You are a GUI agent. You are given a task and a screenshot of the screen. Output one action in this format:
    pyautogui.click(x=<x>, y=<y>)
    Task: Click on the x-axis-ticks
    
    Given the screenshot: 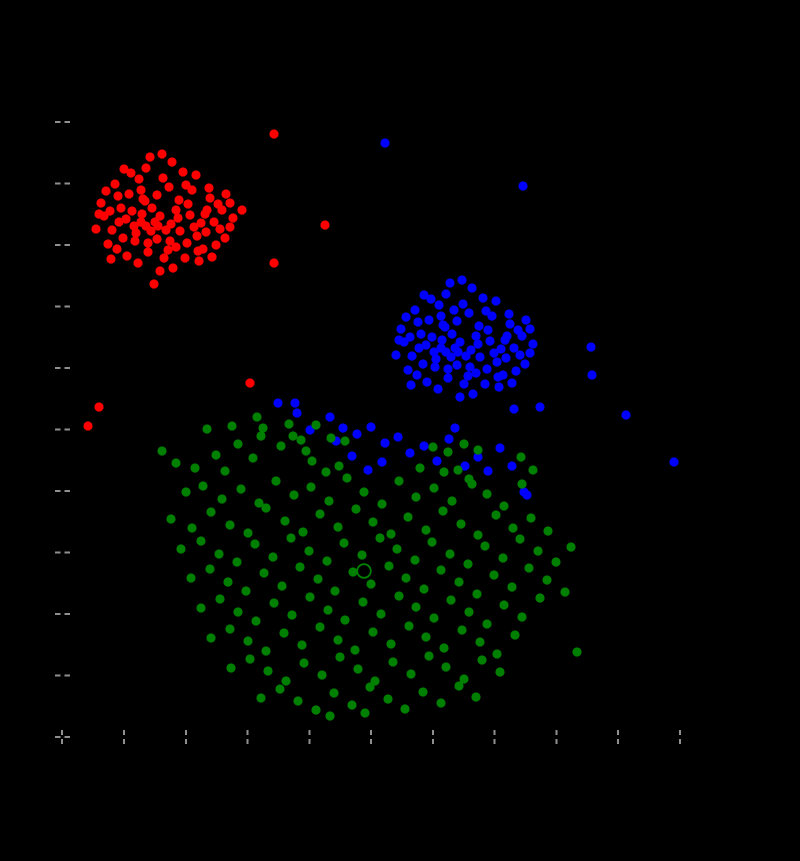 What is the action you would take?
    pyautogui.click(x=371, y=737)
    